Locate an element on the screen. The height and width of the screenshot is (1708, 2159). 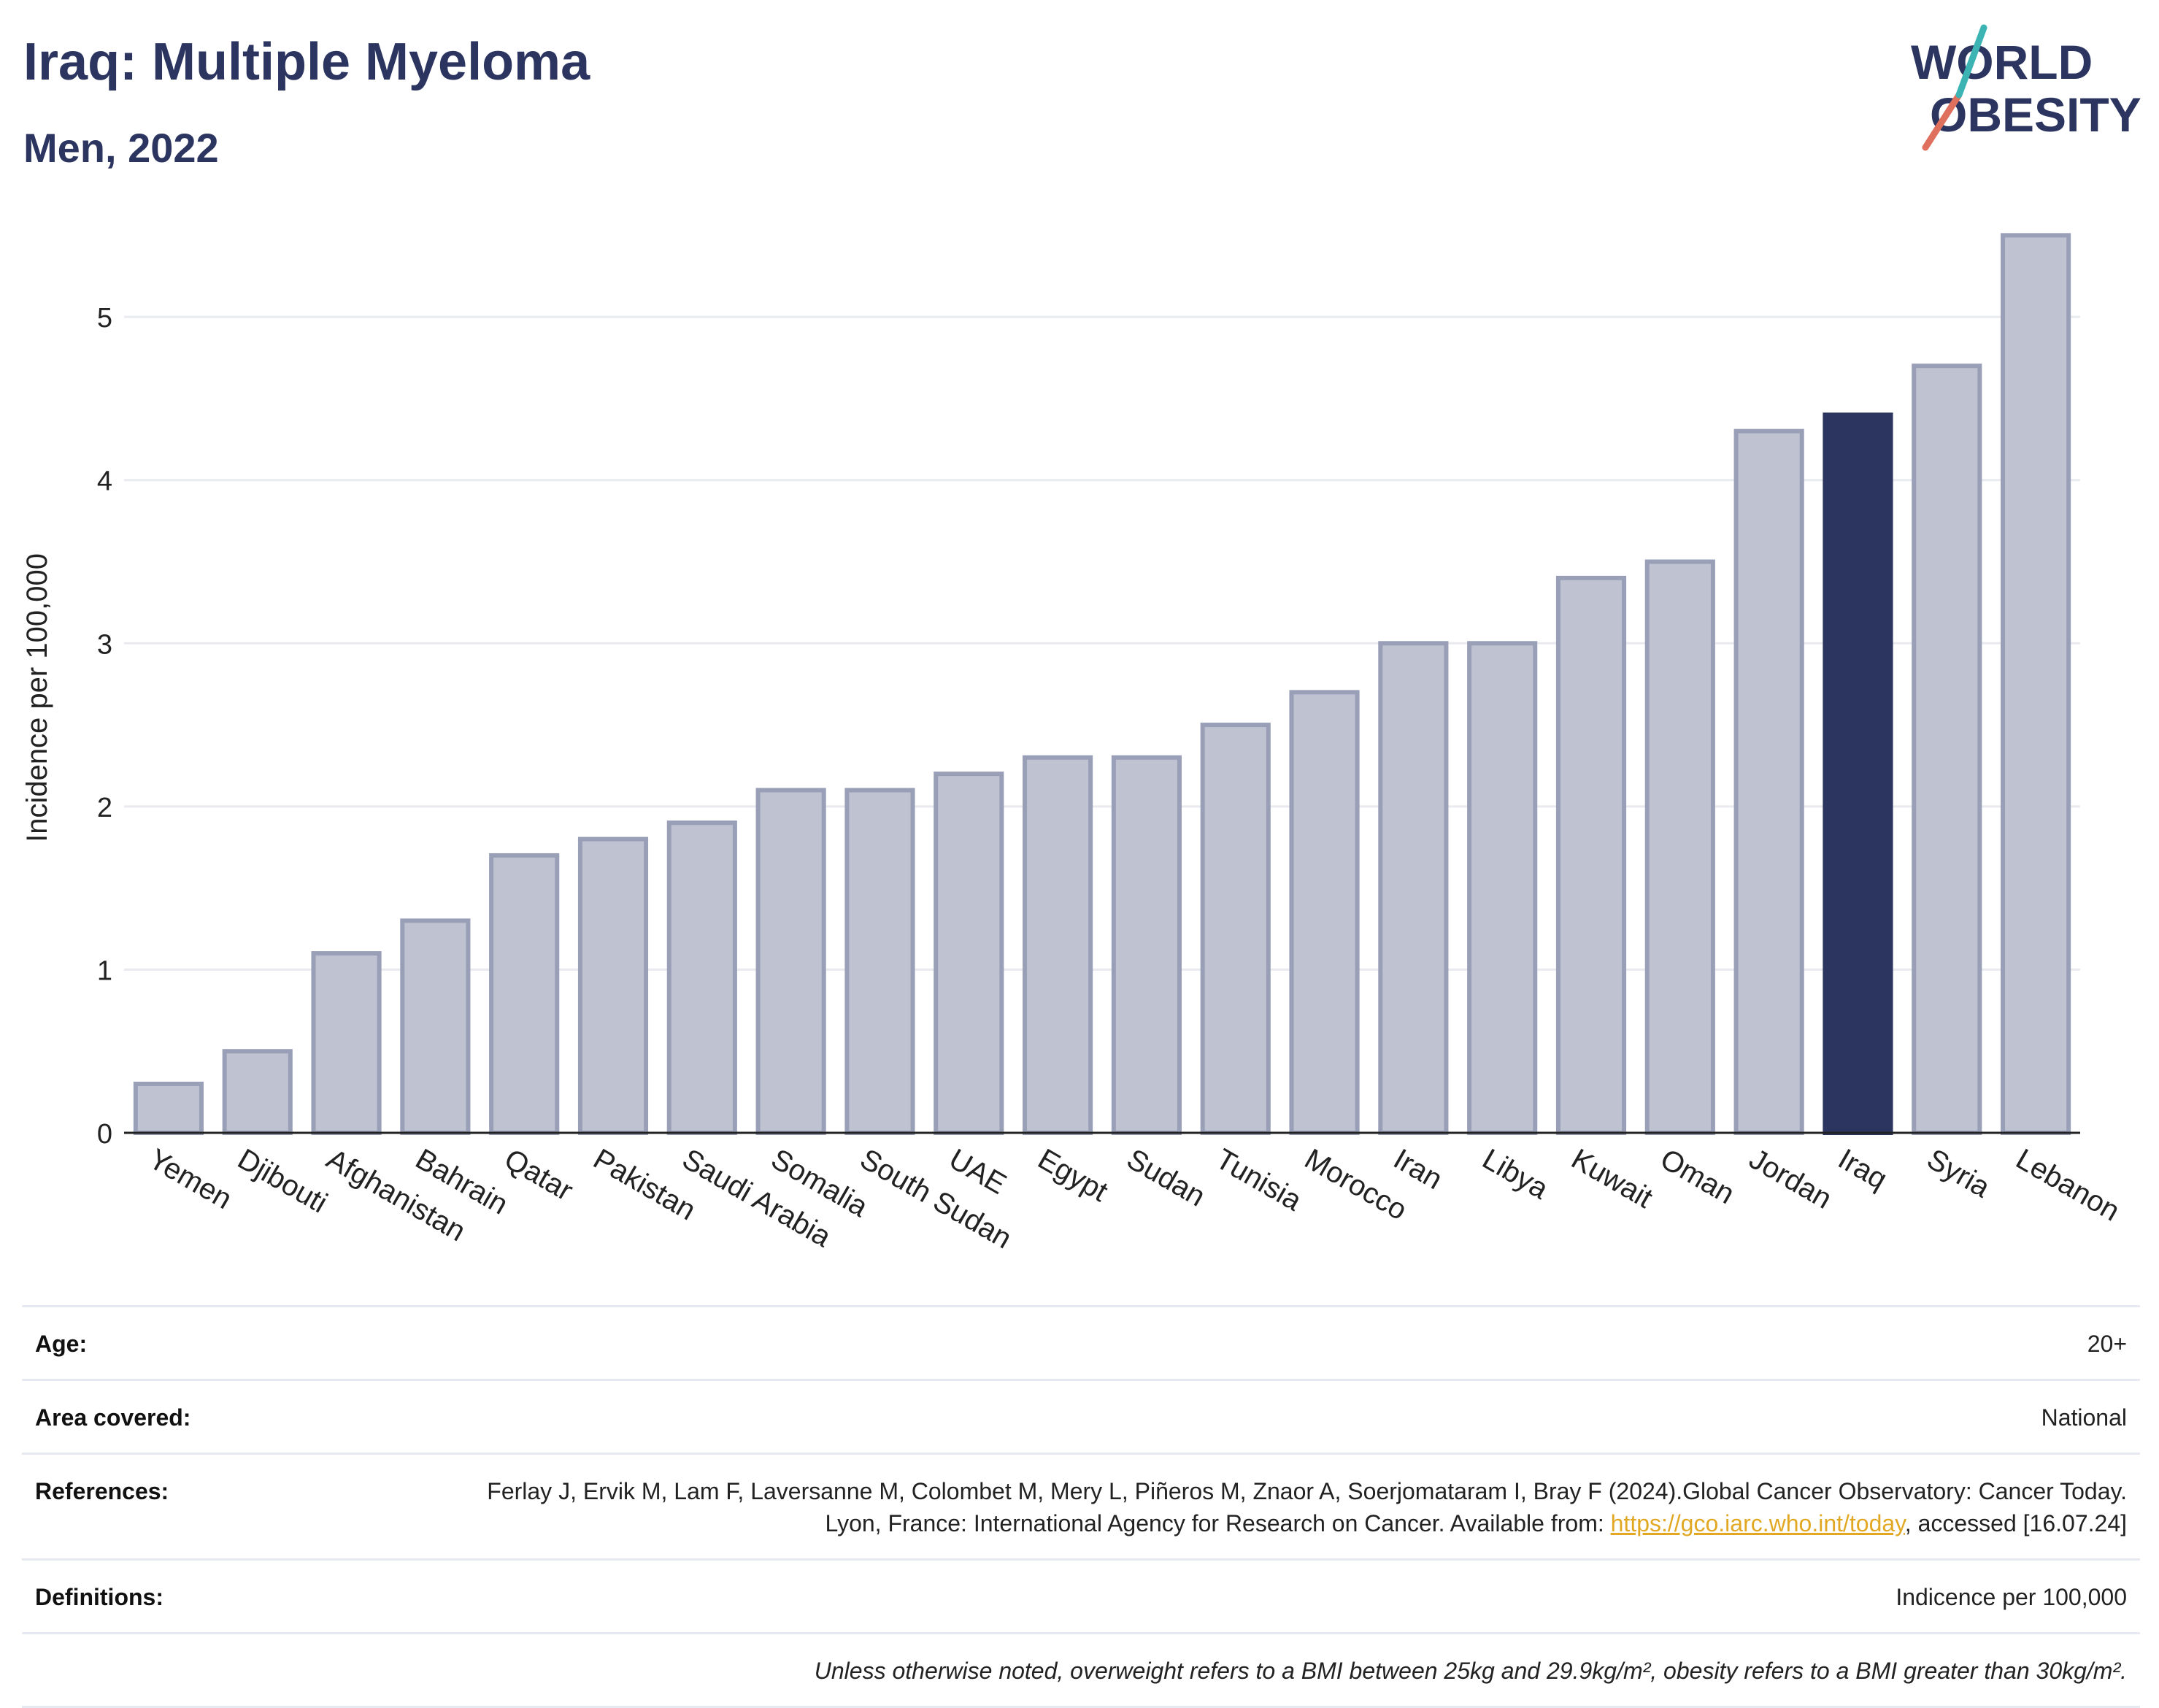
bar-sudan is located at coordinates (1147, 945).